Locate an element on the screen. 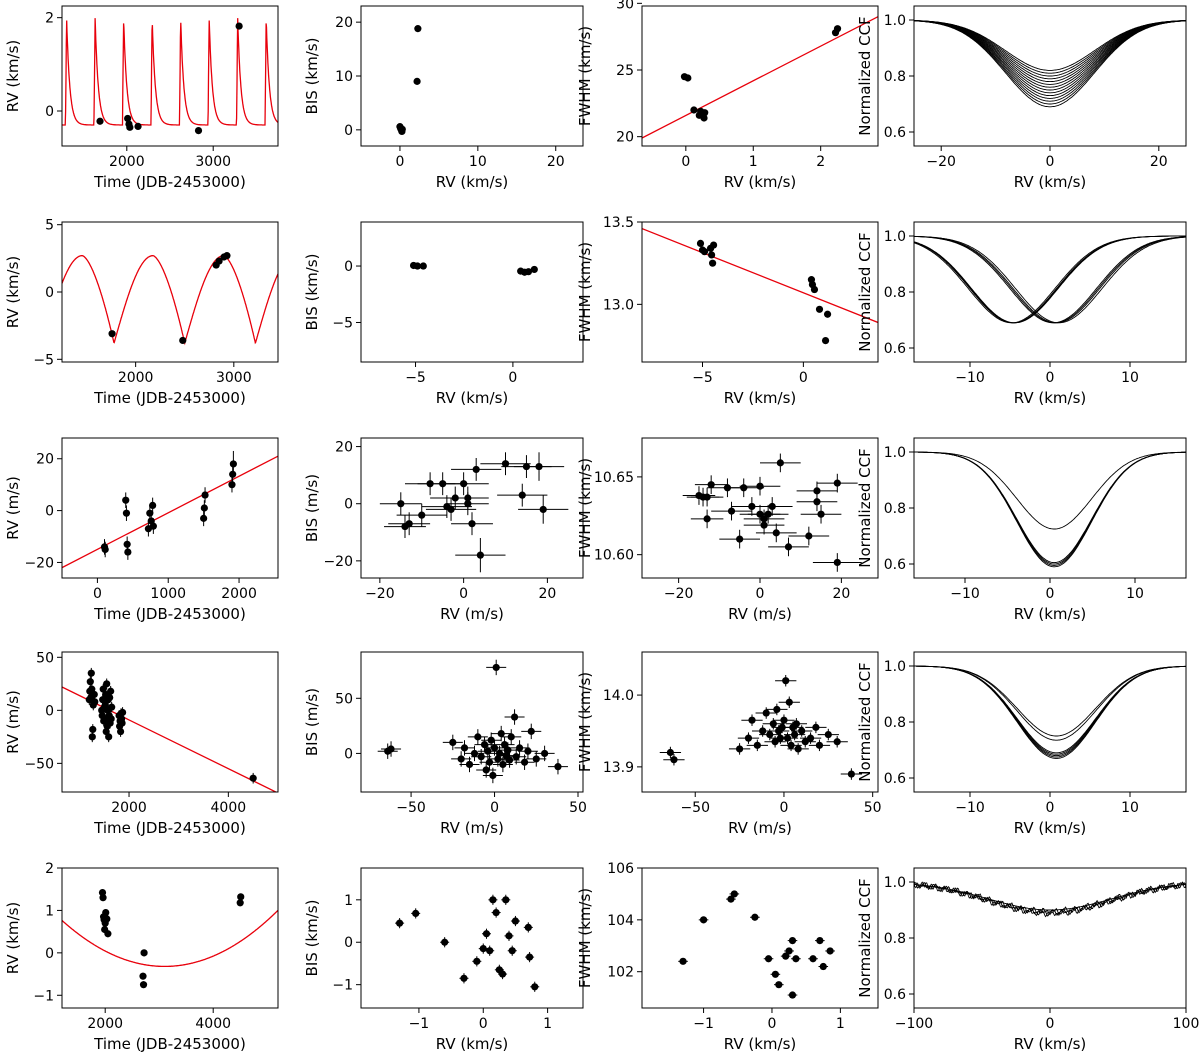  panel-r1c2: 0 10 20 0 10 20 RV (km/s) BIS (km/s) is located at coordinates (443, 98).